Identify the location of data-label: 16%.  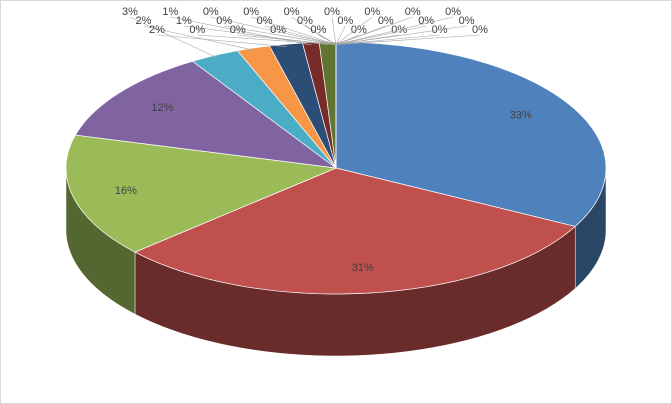
(126, 191).